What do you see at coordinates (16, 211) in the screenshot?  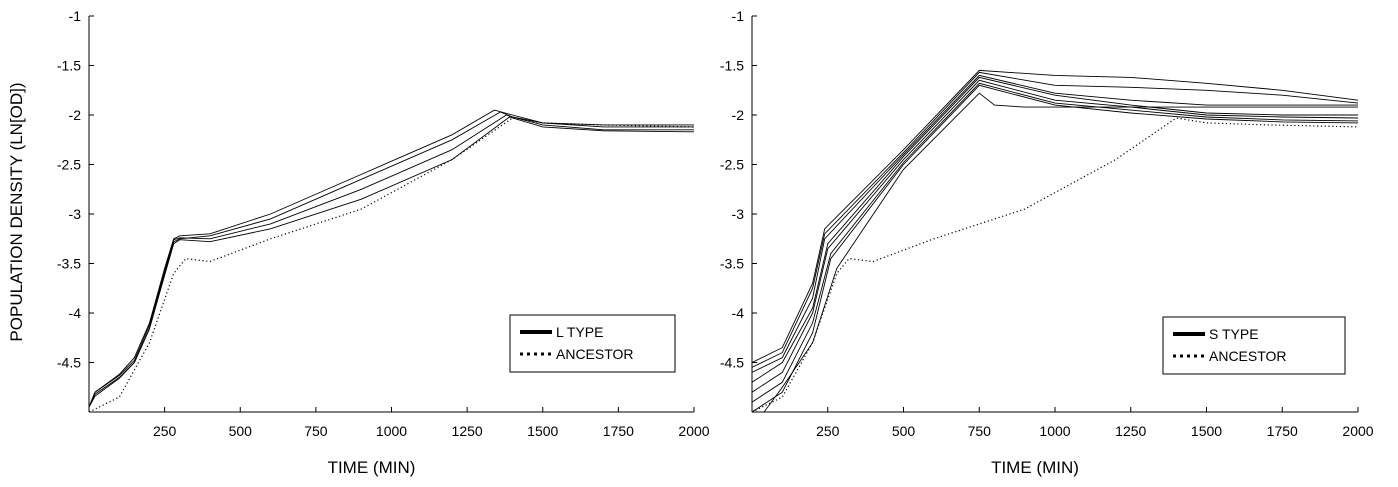 I see `y-axis-label: POPULATION DENSITY (LN[OD])` at bounding box center [16, 211].